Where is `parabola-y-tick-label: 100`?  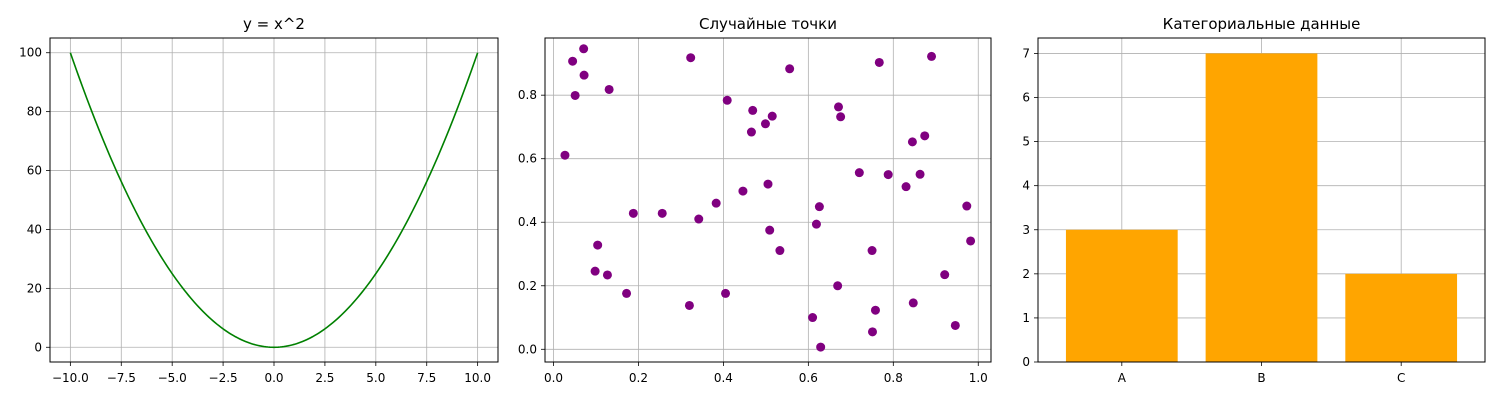 parabola-y-tick-label: 100 is located at coordinates (30, 53).